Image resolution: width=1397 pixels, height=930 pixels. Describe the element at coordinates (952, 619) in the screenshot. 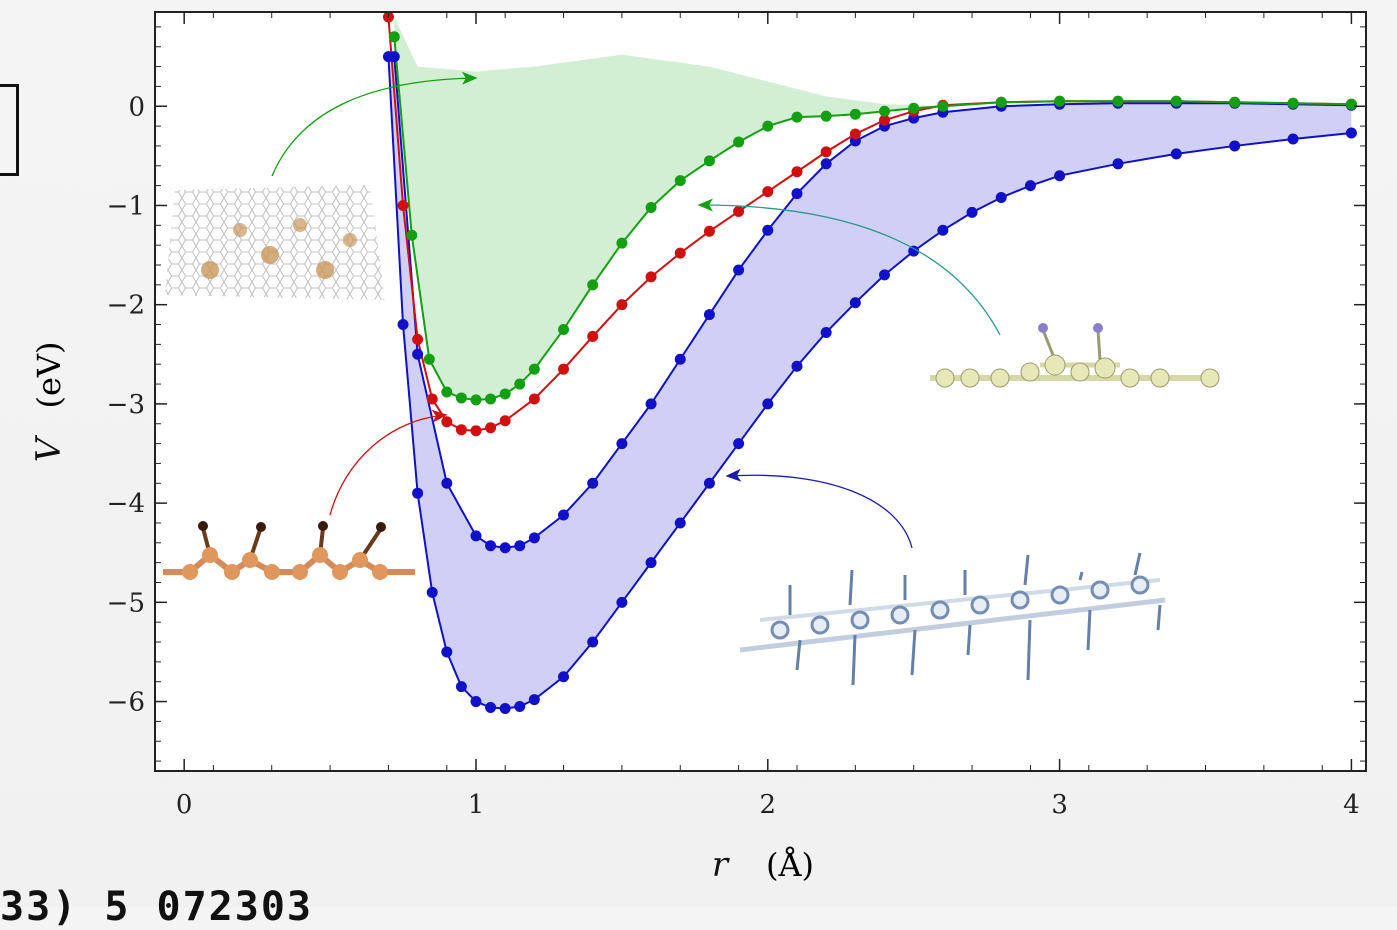

I see `blue-lattice-inset` at that location.